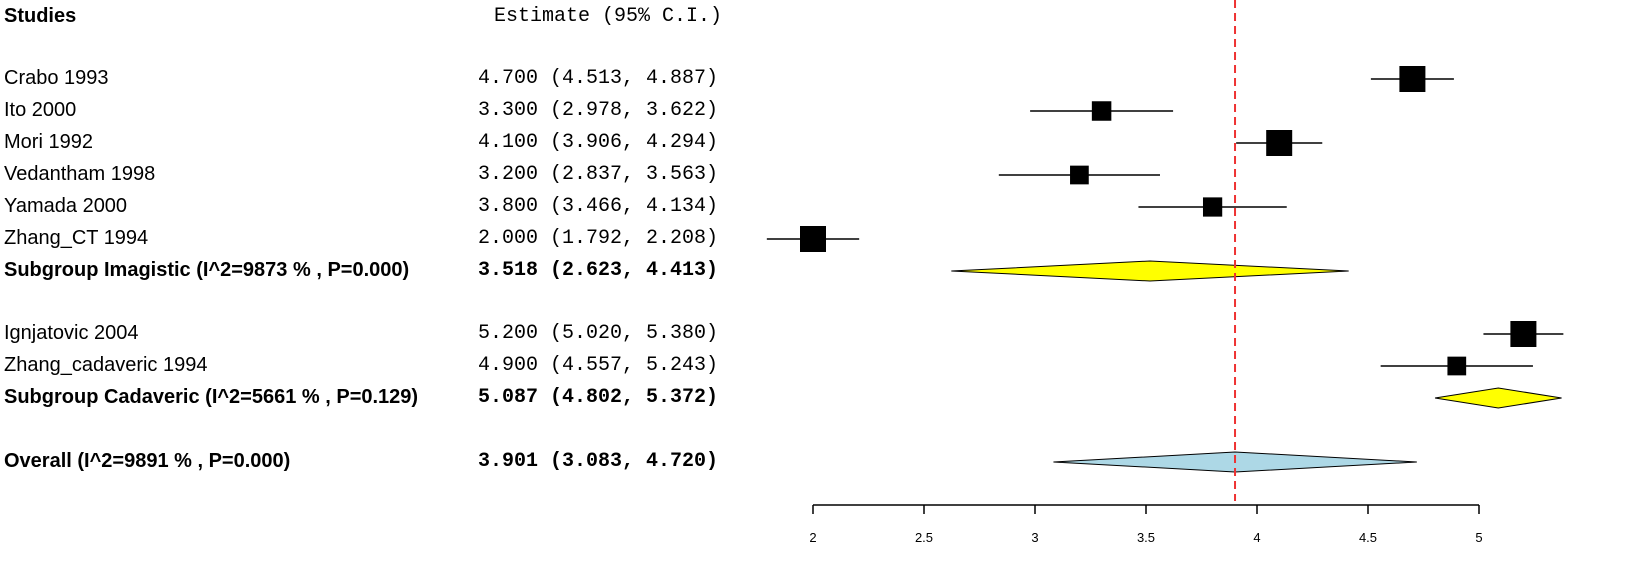 Image resolution: width=1650 pixels, height=577 pixels. I want to click on studies-header: Studies, so click(40, 16).